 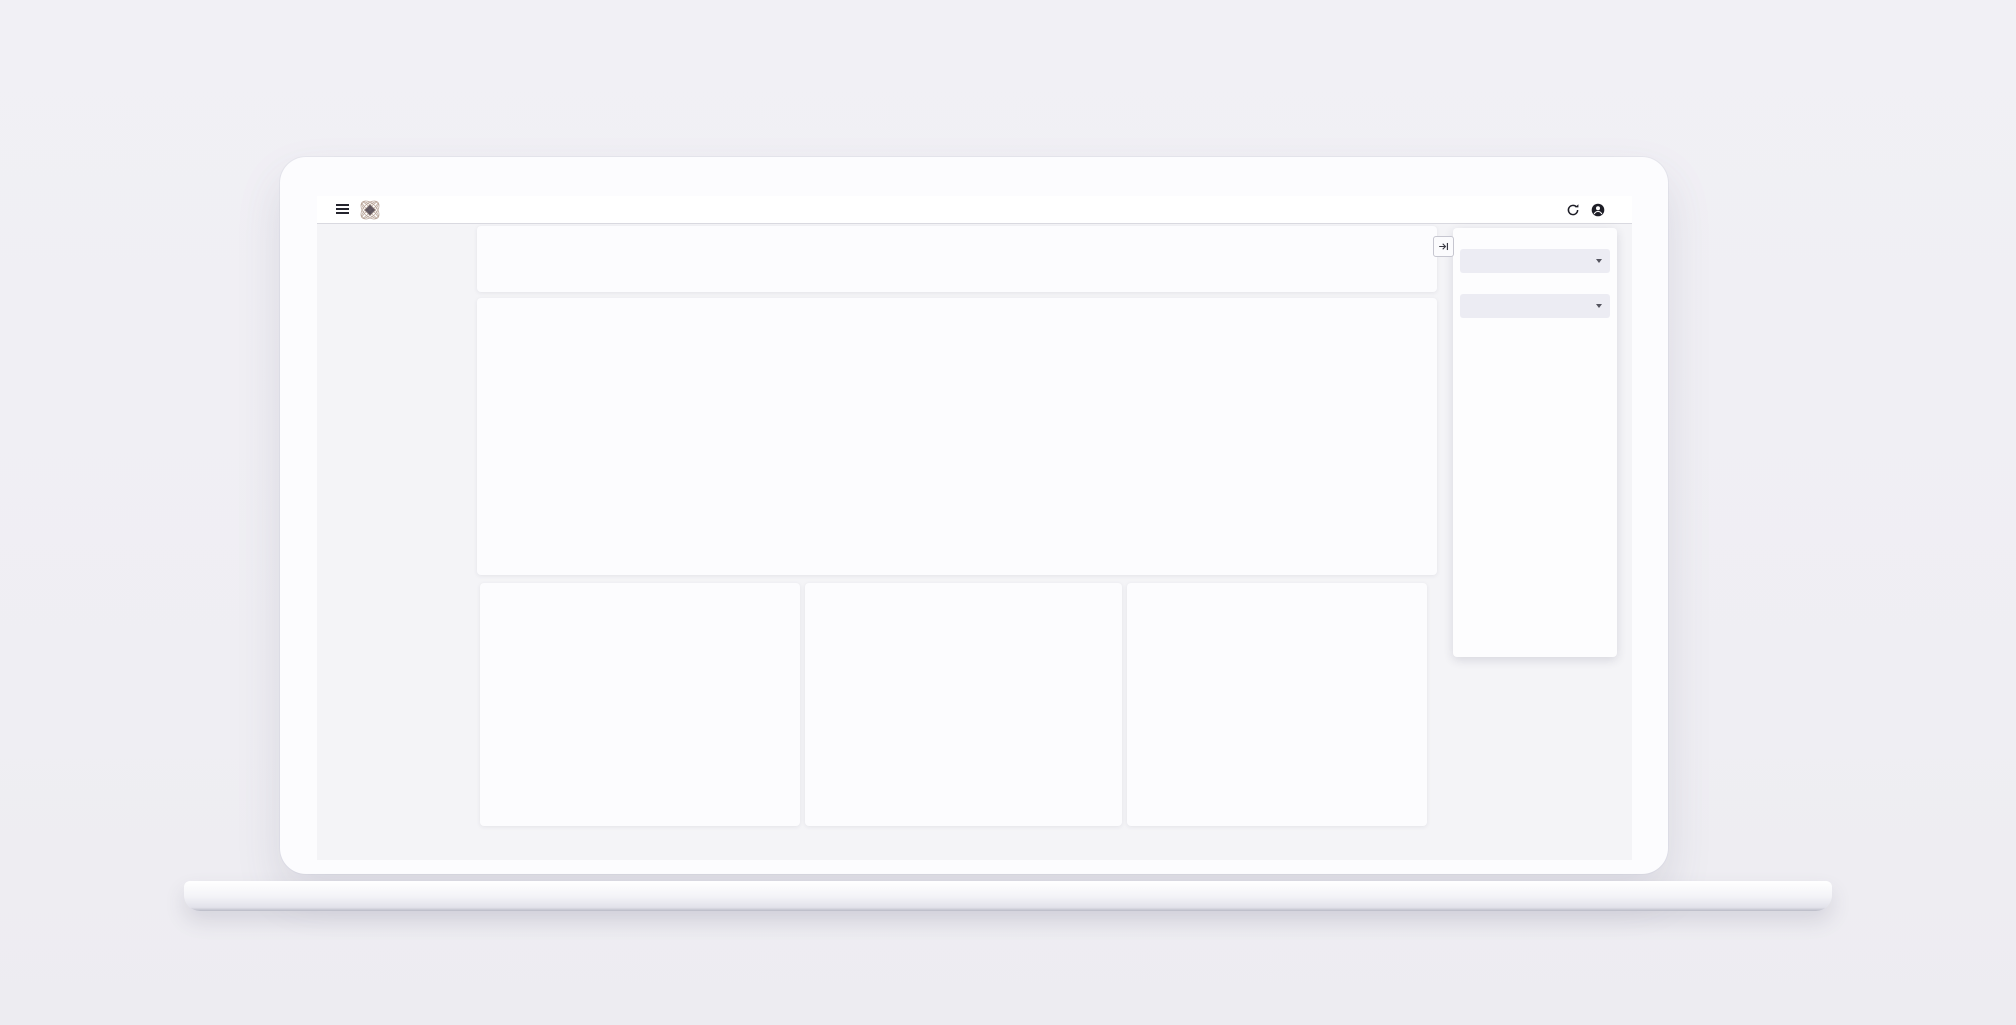 I want to click on user-chip, so click(x=1600, y=210).